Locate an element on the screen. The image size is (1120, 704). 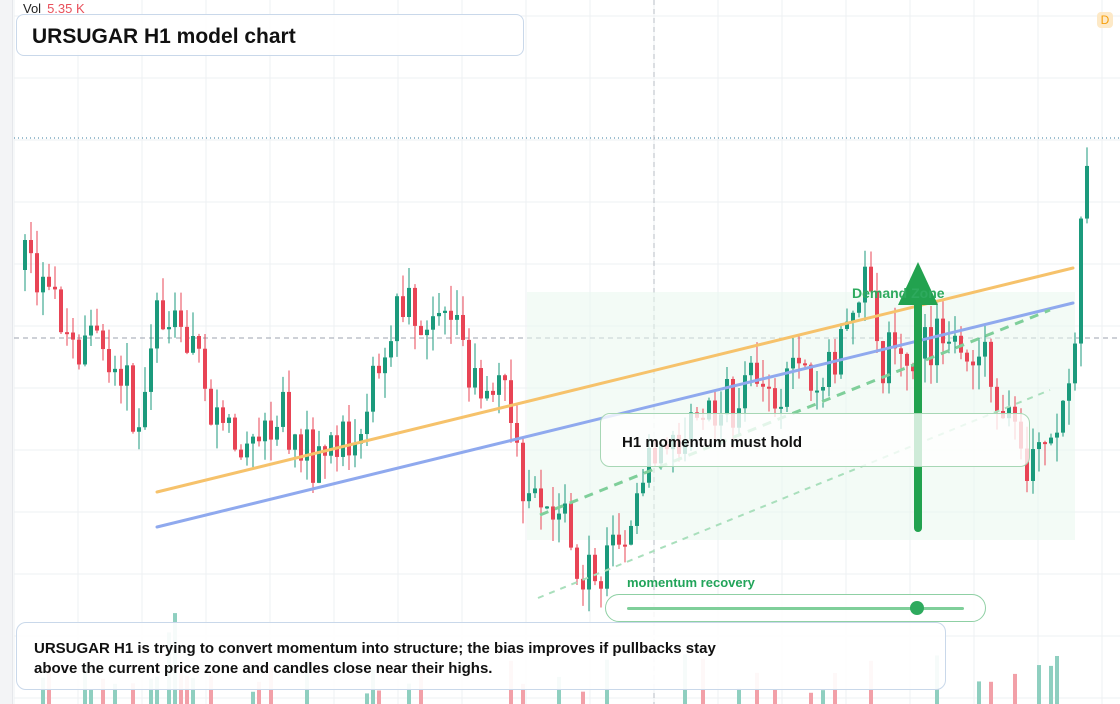
momentum-note: H1 momentum must hold is located at coordinates (712, 442).